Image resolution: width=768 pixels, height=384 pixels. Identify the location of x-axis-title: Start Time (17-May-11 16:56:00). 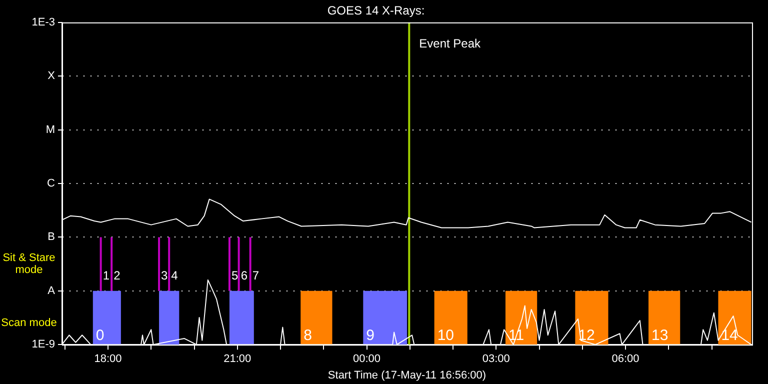
(407, 375).